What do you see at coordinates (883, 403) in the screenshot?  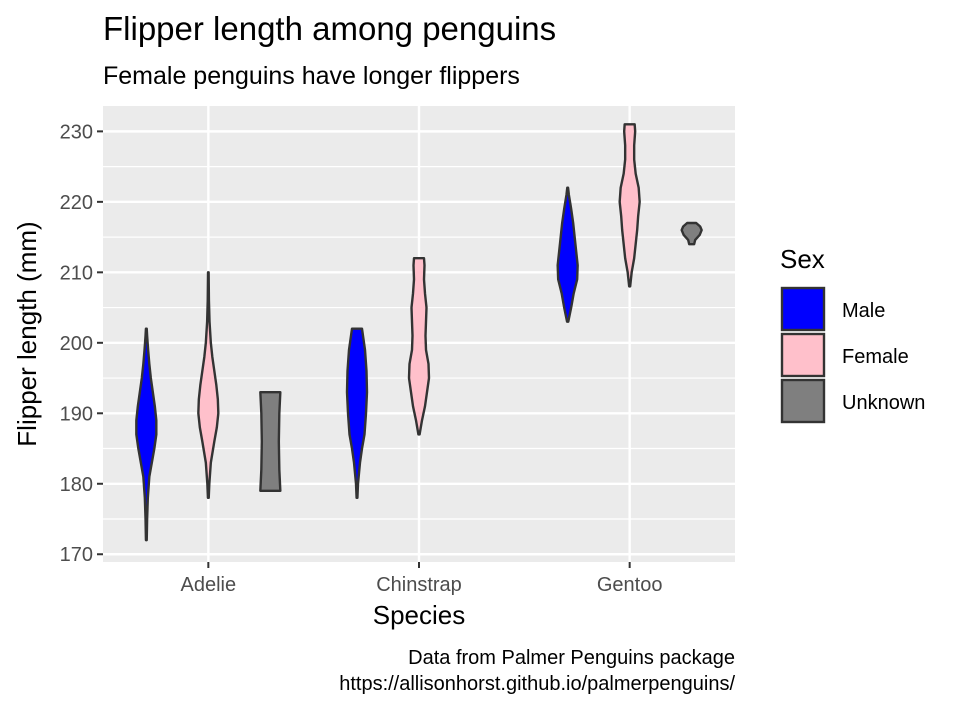 I see `legend-label-unknown: Unknown` at bounding box center [883, 403].